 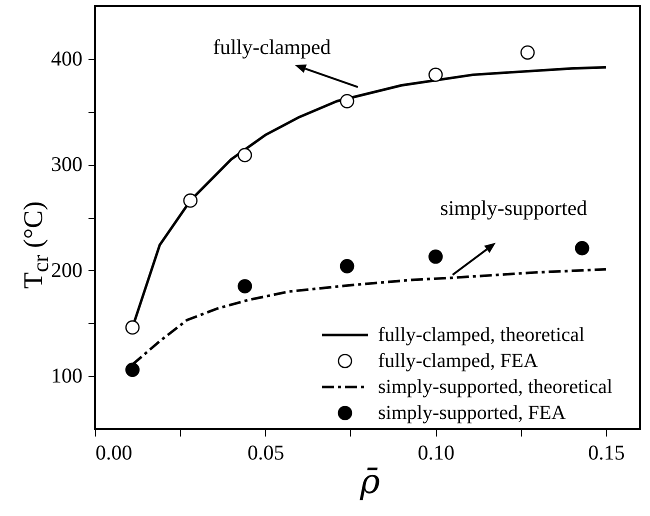 I want to click on legend-label: simply-supported, FEA, so click(x=472, y=413).